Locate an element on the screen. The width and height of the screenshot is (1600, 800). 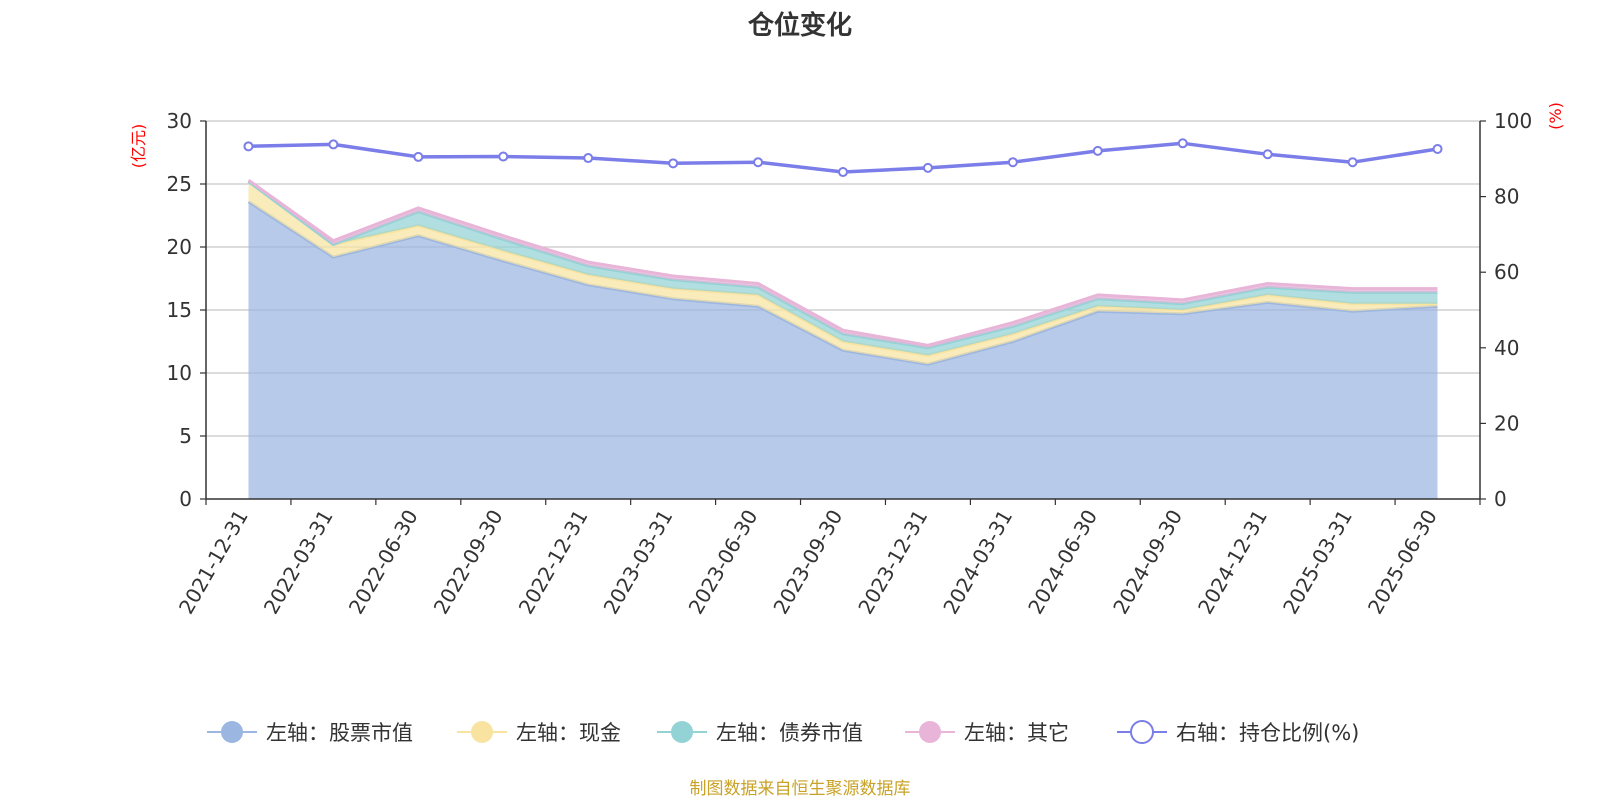
legend-item: 左轴：债券市值 is located at coordinates (760, 733).